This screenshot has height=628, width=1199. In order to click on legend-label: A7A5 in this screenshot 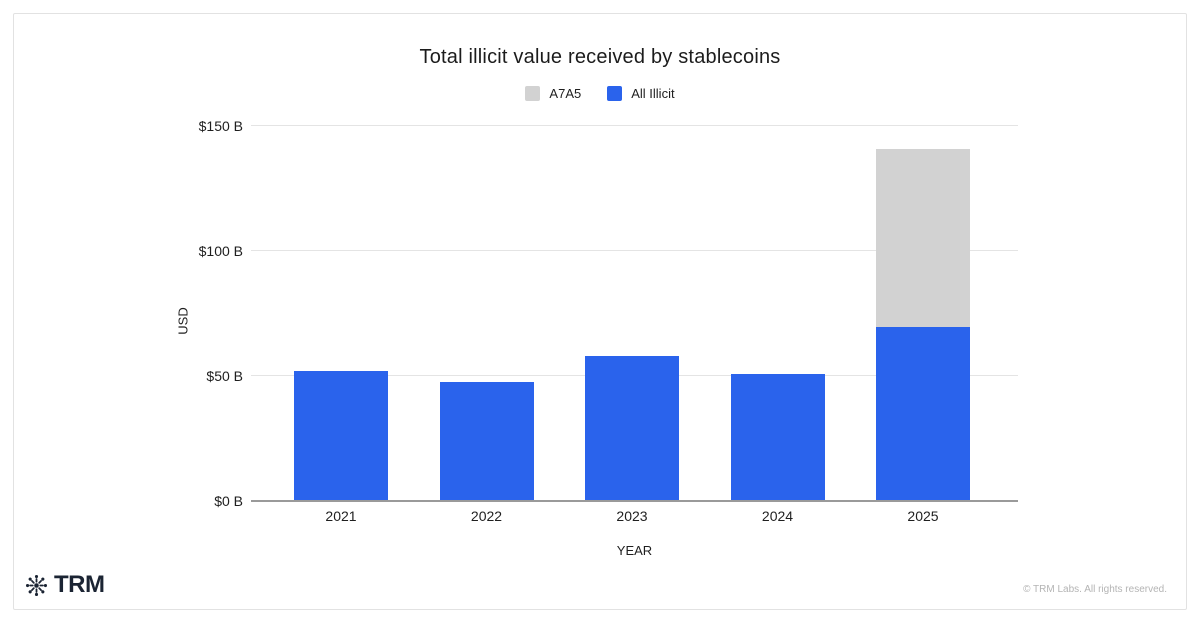, I will do `click(565, 93)`.